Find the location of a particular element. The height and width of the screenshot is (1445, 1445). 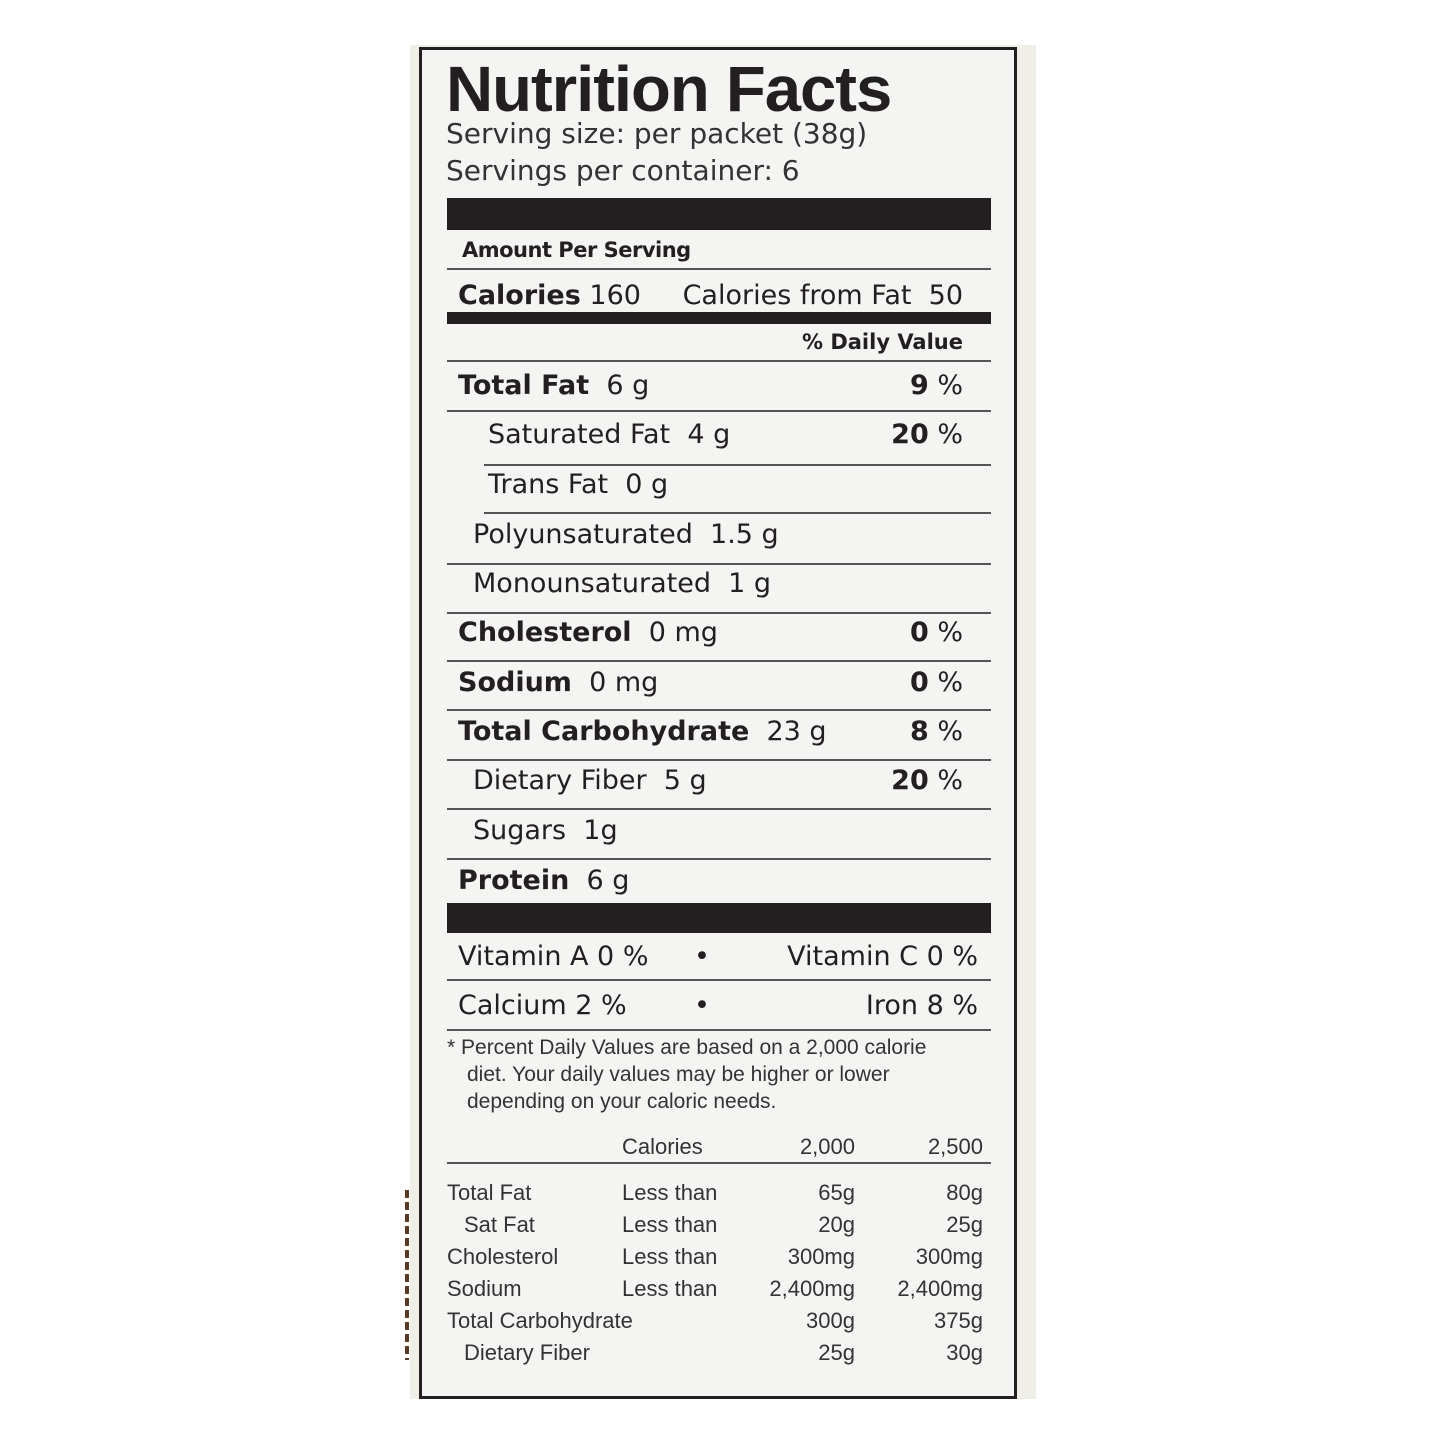

nutrient-name: Total Carbohydrate is located at coordinates (604, 731).